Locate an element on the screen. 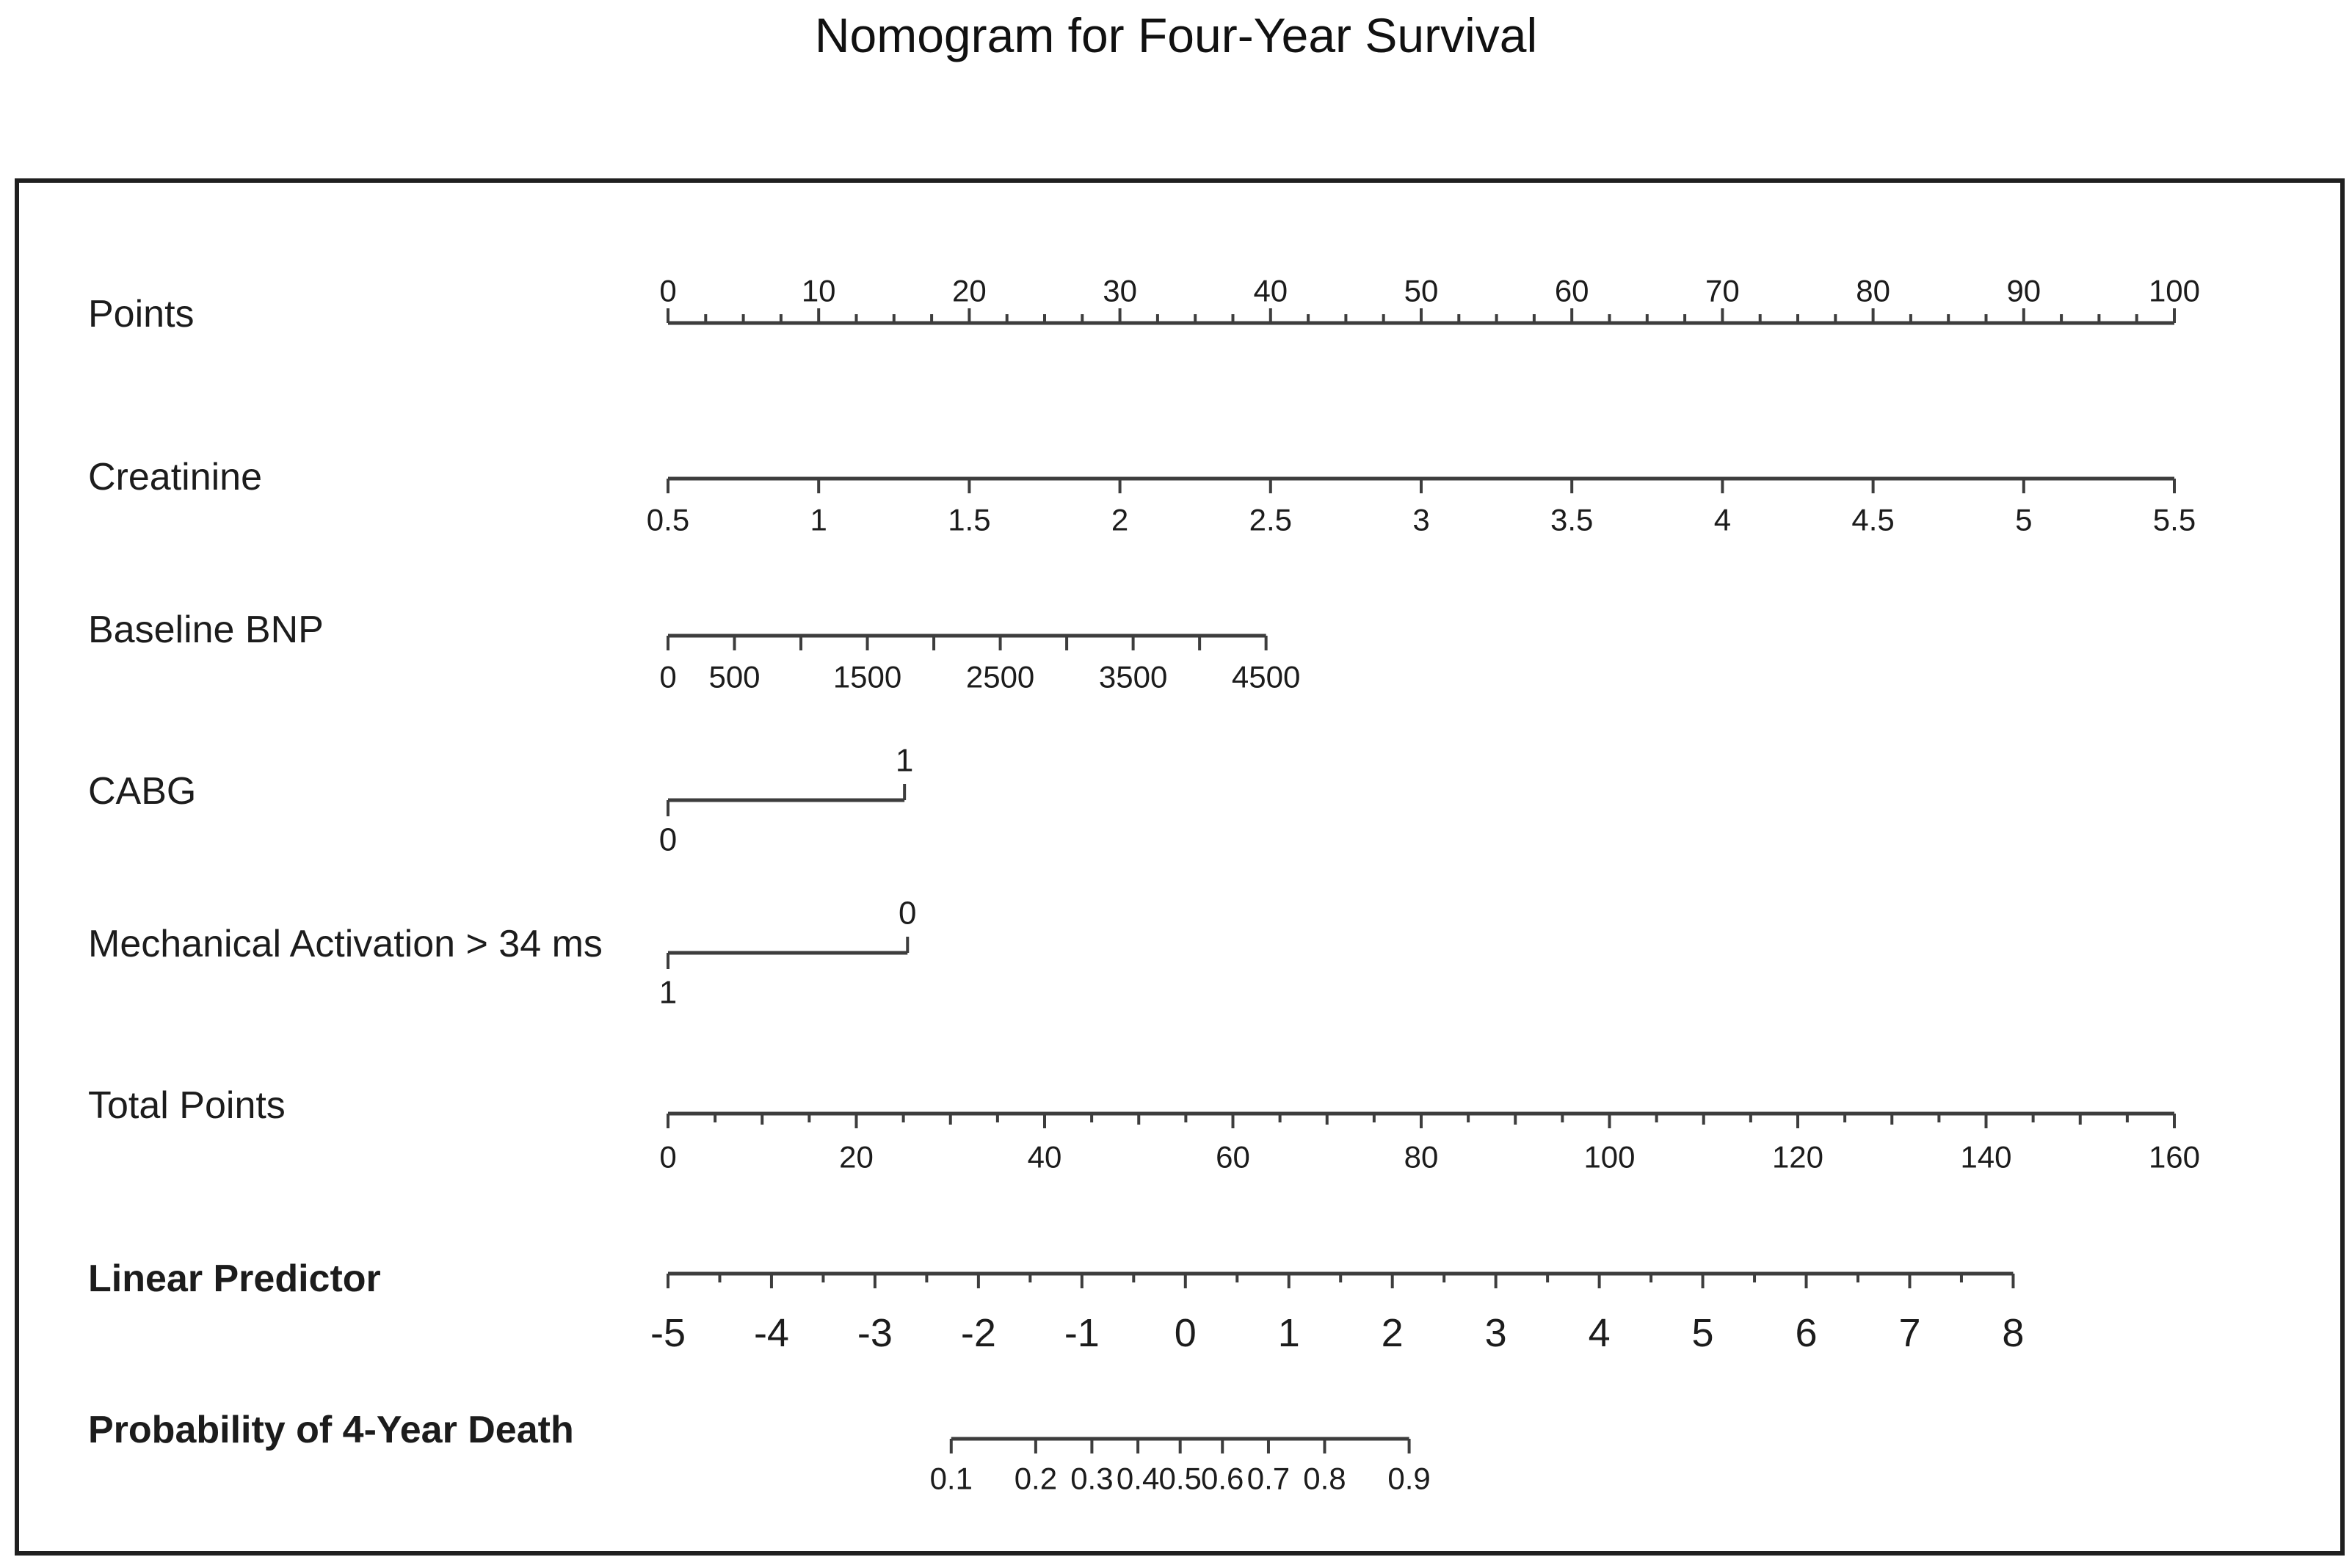  tick-label: 8 is located at coordinates (2013, 1333).